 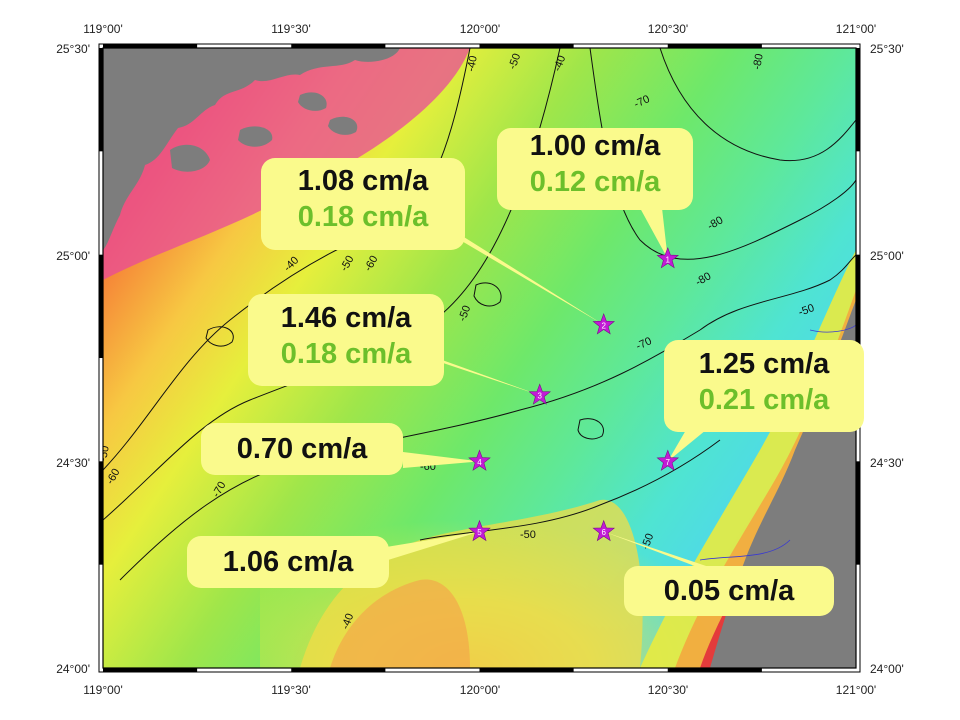 What do you see at coordinates (595, 182) in the screenshot?
I see `rate-secondary: 0.12 cm/a` at bounding box center [595, 182].